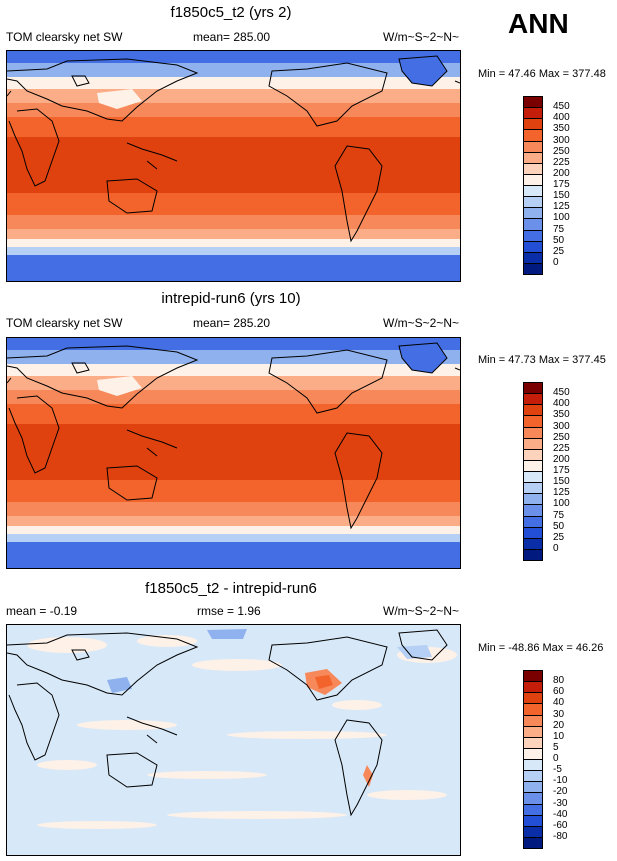 The width and height of the screenshot is (617, 861). Describe the element at coordinates (560, 836) in the screenshot. I see `colorbar-tick-label: -80` at that location.